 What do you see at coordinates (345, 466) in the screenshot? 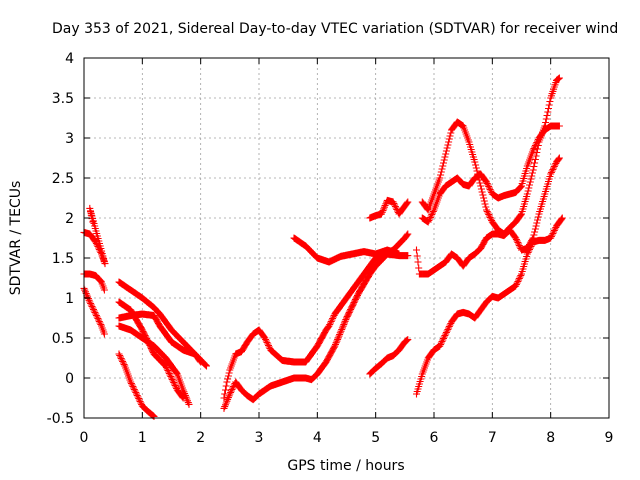
I see `x-axis-title: GPS time / hours` at bounding box center [345, 466].